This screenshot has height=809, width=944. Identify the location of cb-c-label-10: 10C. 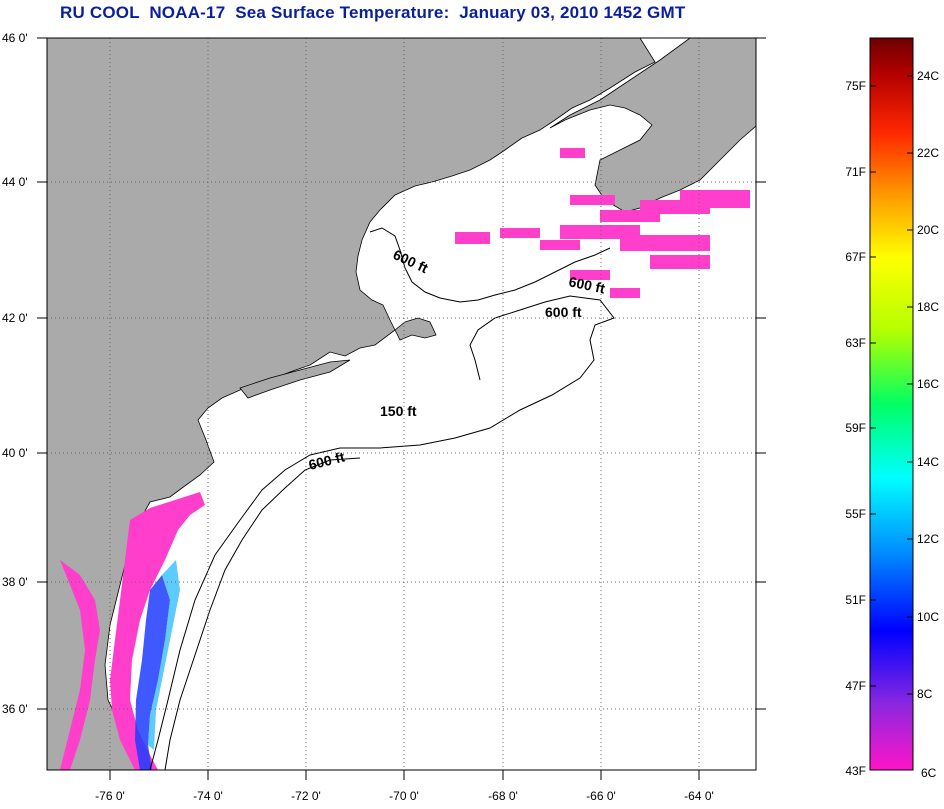
(928, 617).